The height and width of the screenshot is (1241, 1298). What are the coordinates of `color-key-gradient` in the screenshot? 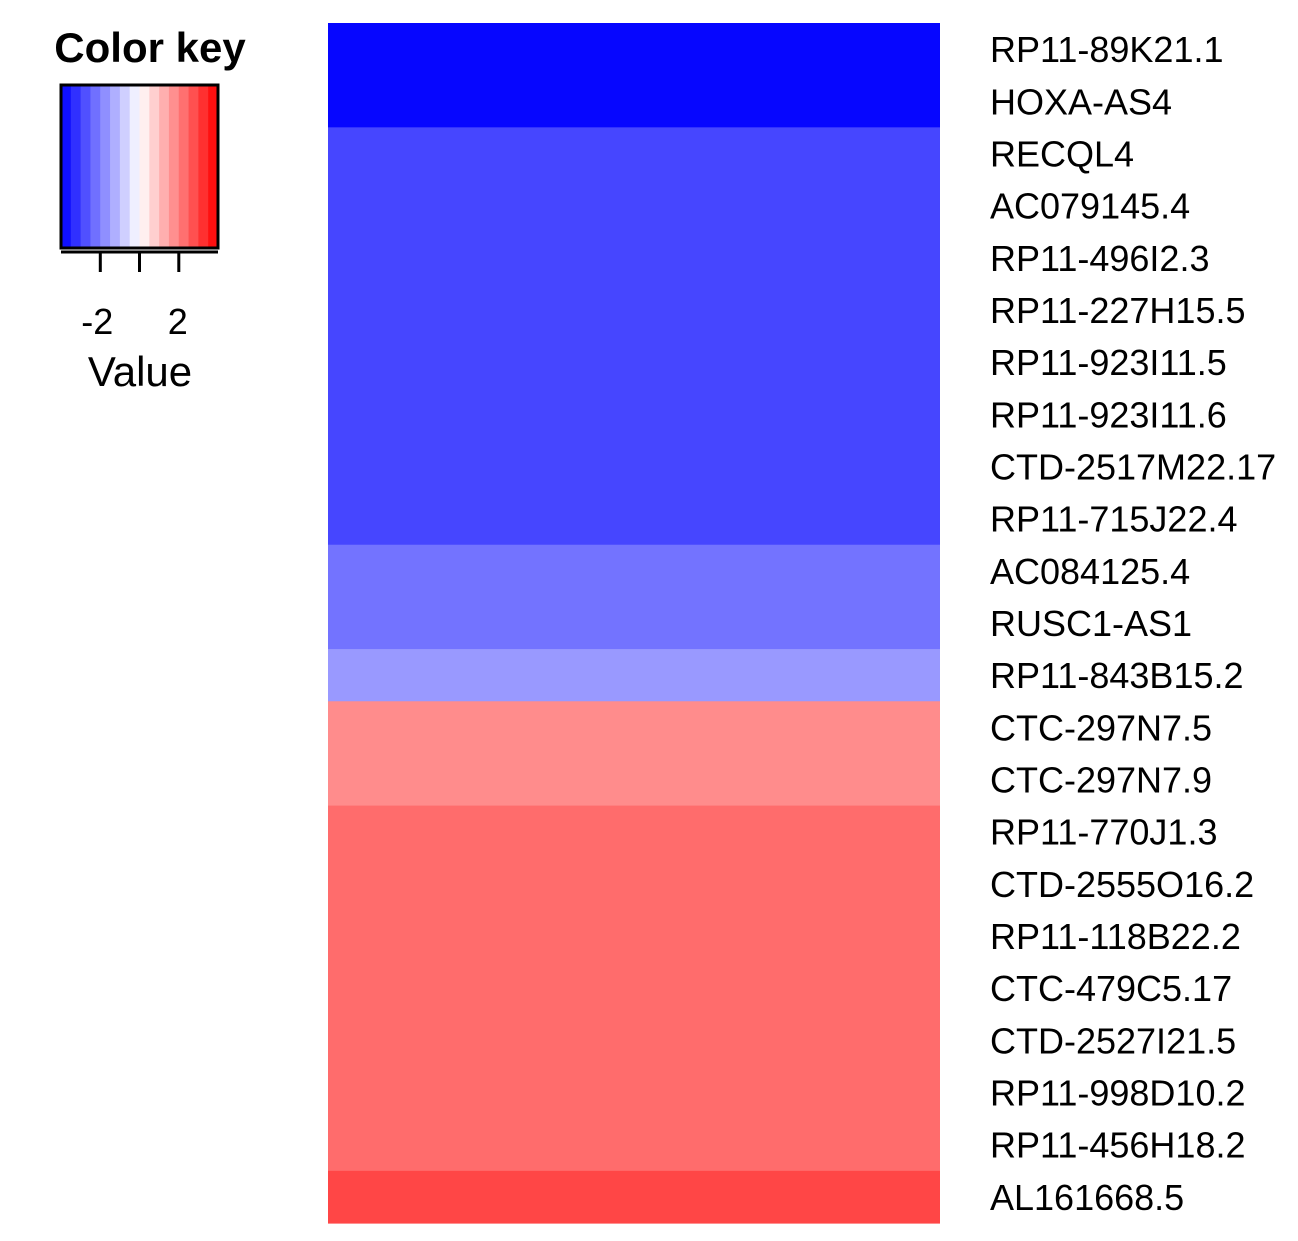 It's located at (140, 166).